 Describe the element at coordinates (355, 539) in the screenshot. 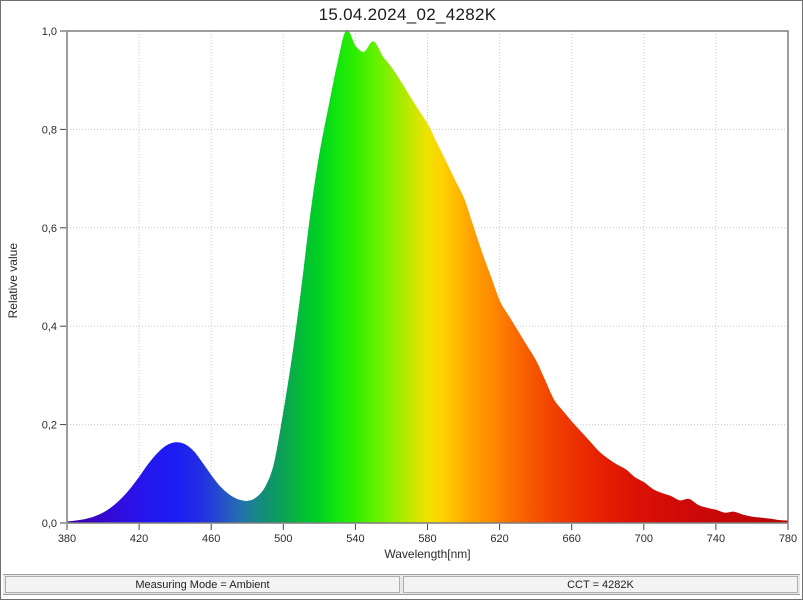

I see `x-tick-label: 540` at that location.